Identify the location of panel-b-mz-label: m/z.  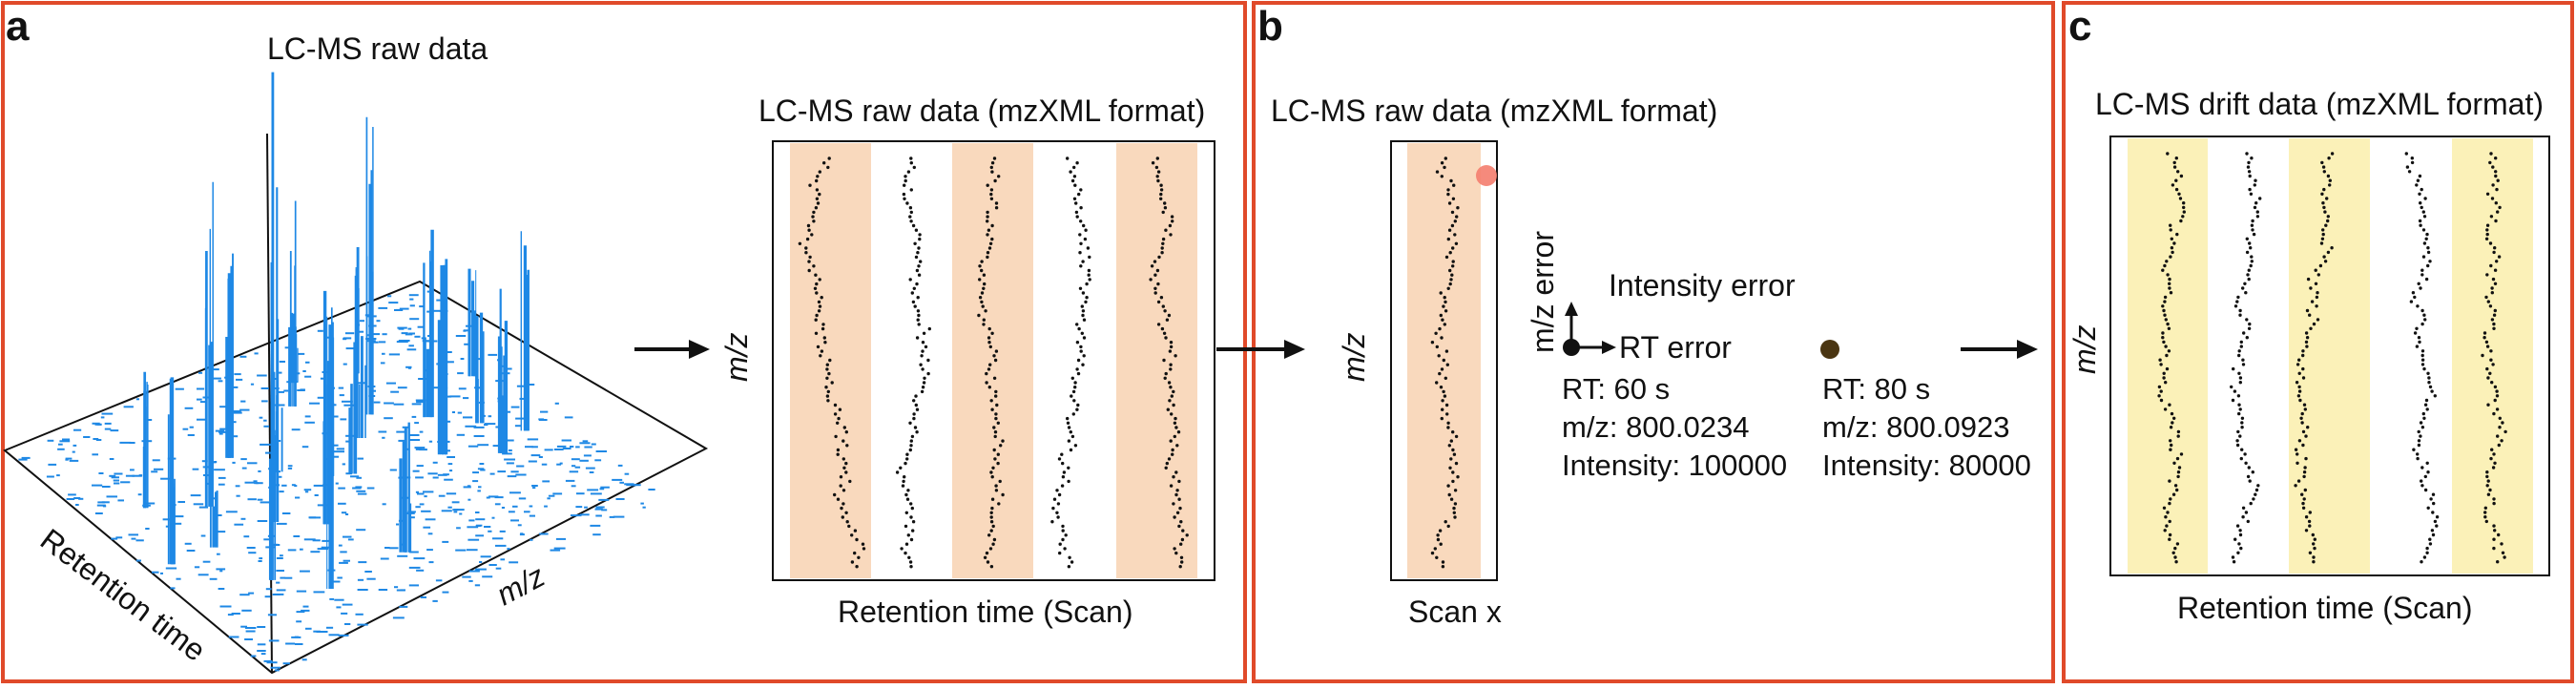
(1354, 357).